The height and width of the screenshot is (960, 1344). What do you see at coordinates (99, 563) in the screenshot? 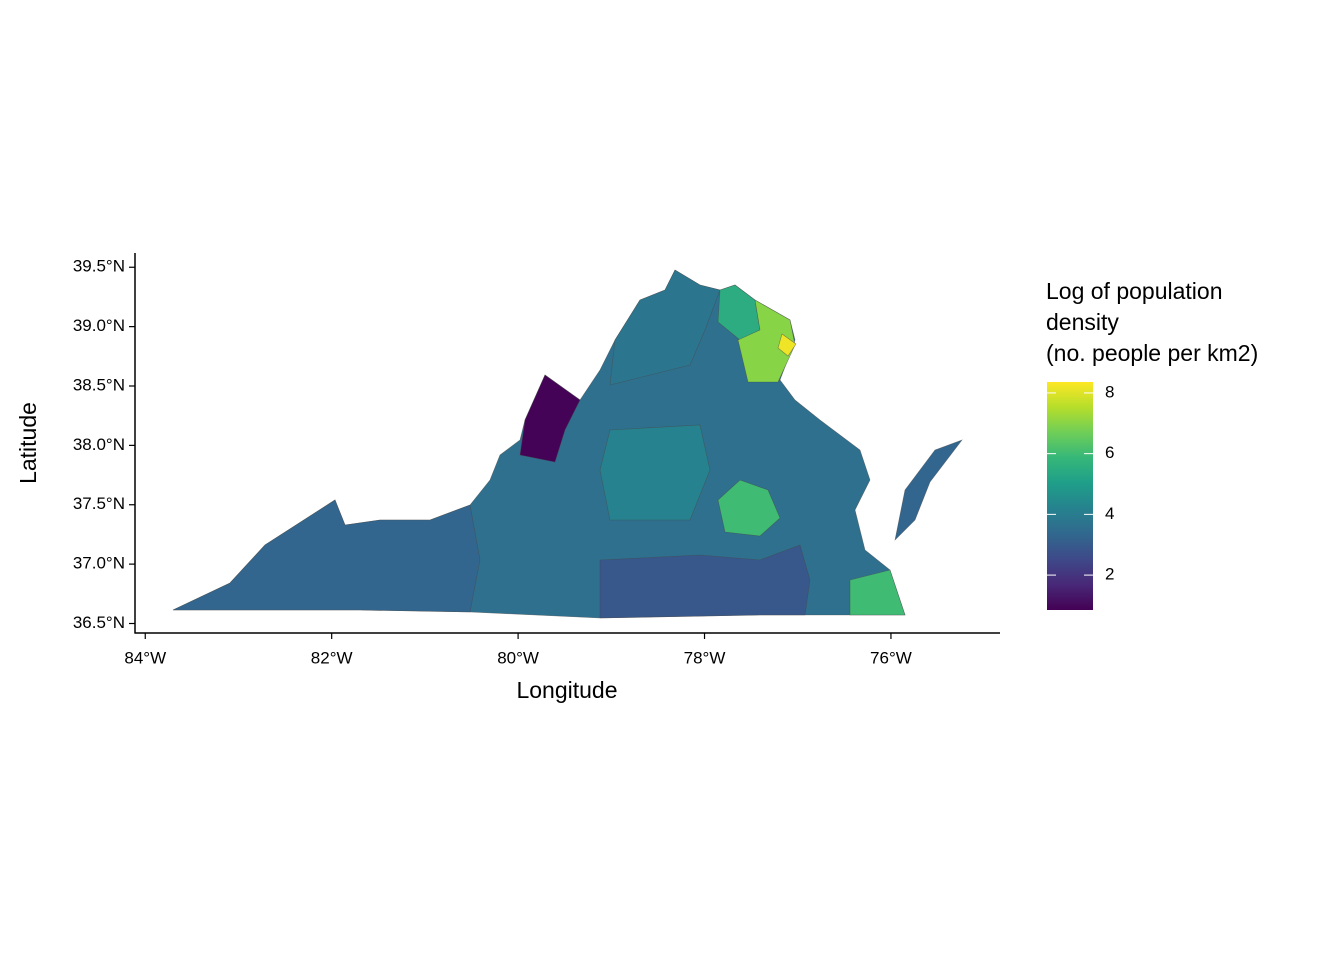
I see `y-tick-label: 37.0°N` at bounding box center [99, 563].